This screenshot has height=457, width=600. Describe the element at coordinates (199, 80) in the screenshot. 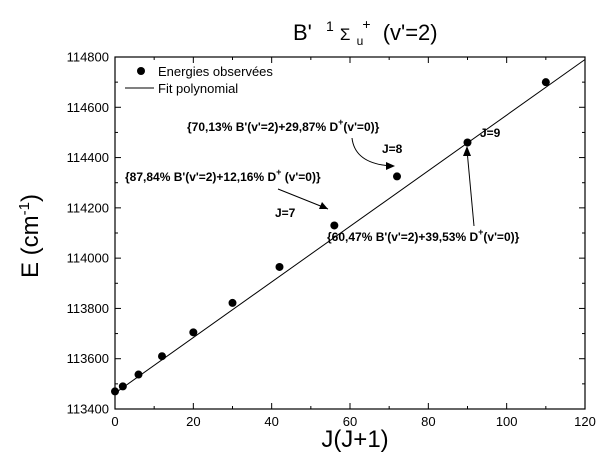

I see `legend: Energies observées Fit polynomial` at that location.